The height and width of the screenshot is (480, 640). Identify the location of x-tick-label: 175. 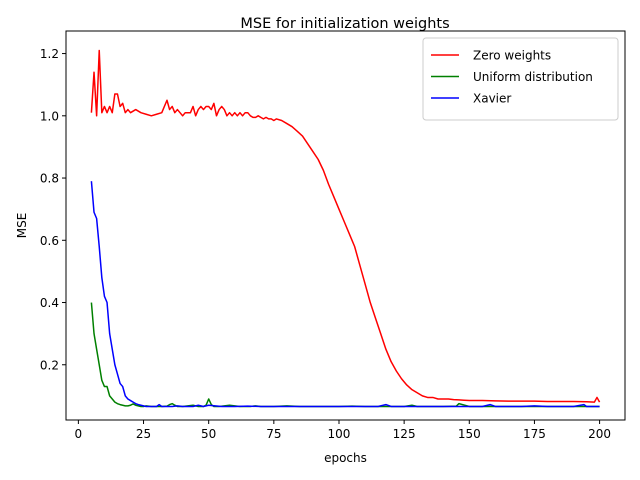
(534, 434).